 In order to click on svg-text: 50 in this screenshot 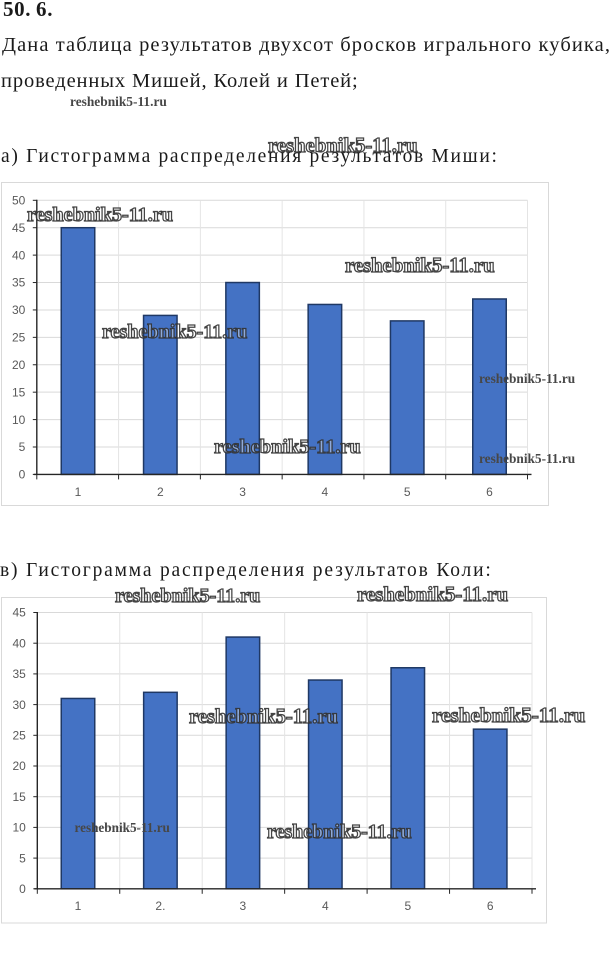, I will do `click(19, 201)`.